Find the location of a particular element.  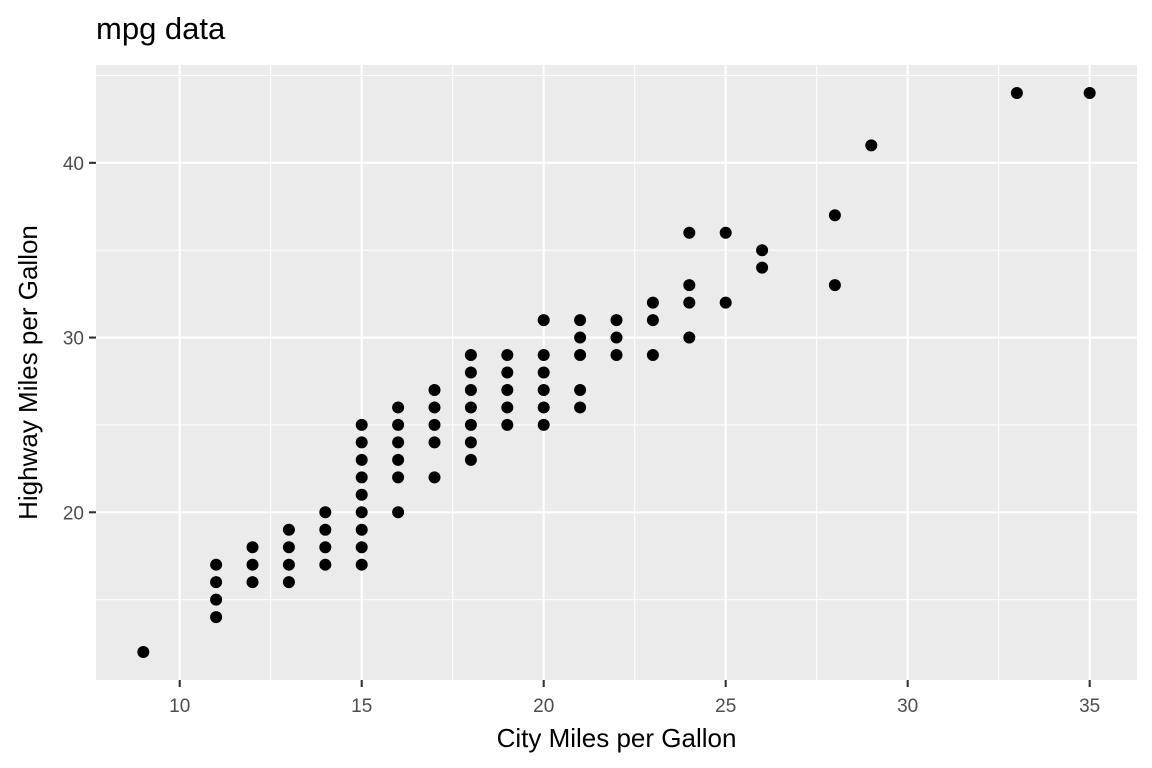

x-tick-label: 15 is located at coordinates (361, 706).